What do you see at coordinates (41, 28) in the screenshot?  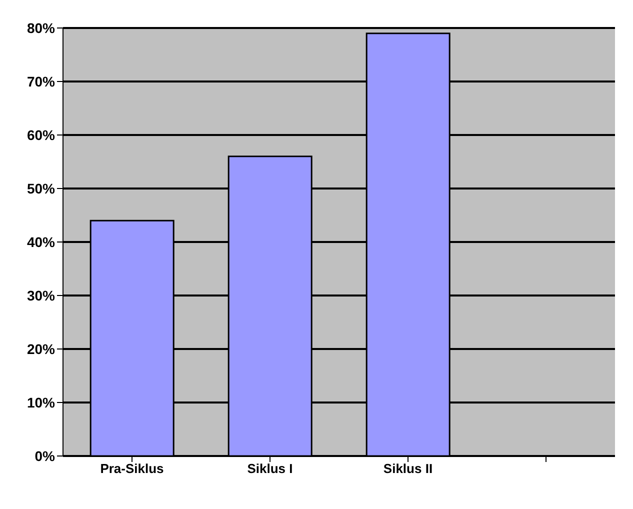 I see `y-tick-label: 80%` at bounding box center [41, 28].